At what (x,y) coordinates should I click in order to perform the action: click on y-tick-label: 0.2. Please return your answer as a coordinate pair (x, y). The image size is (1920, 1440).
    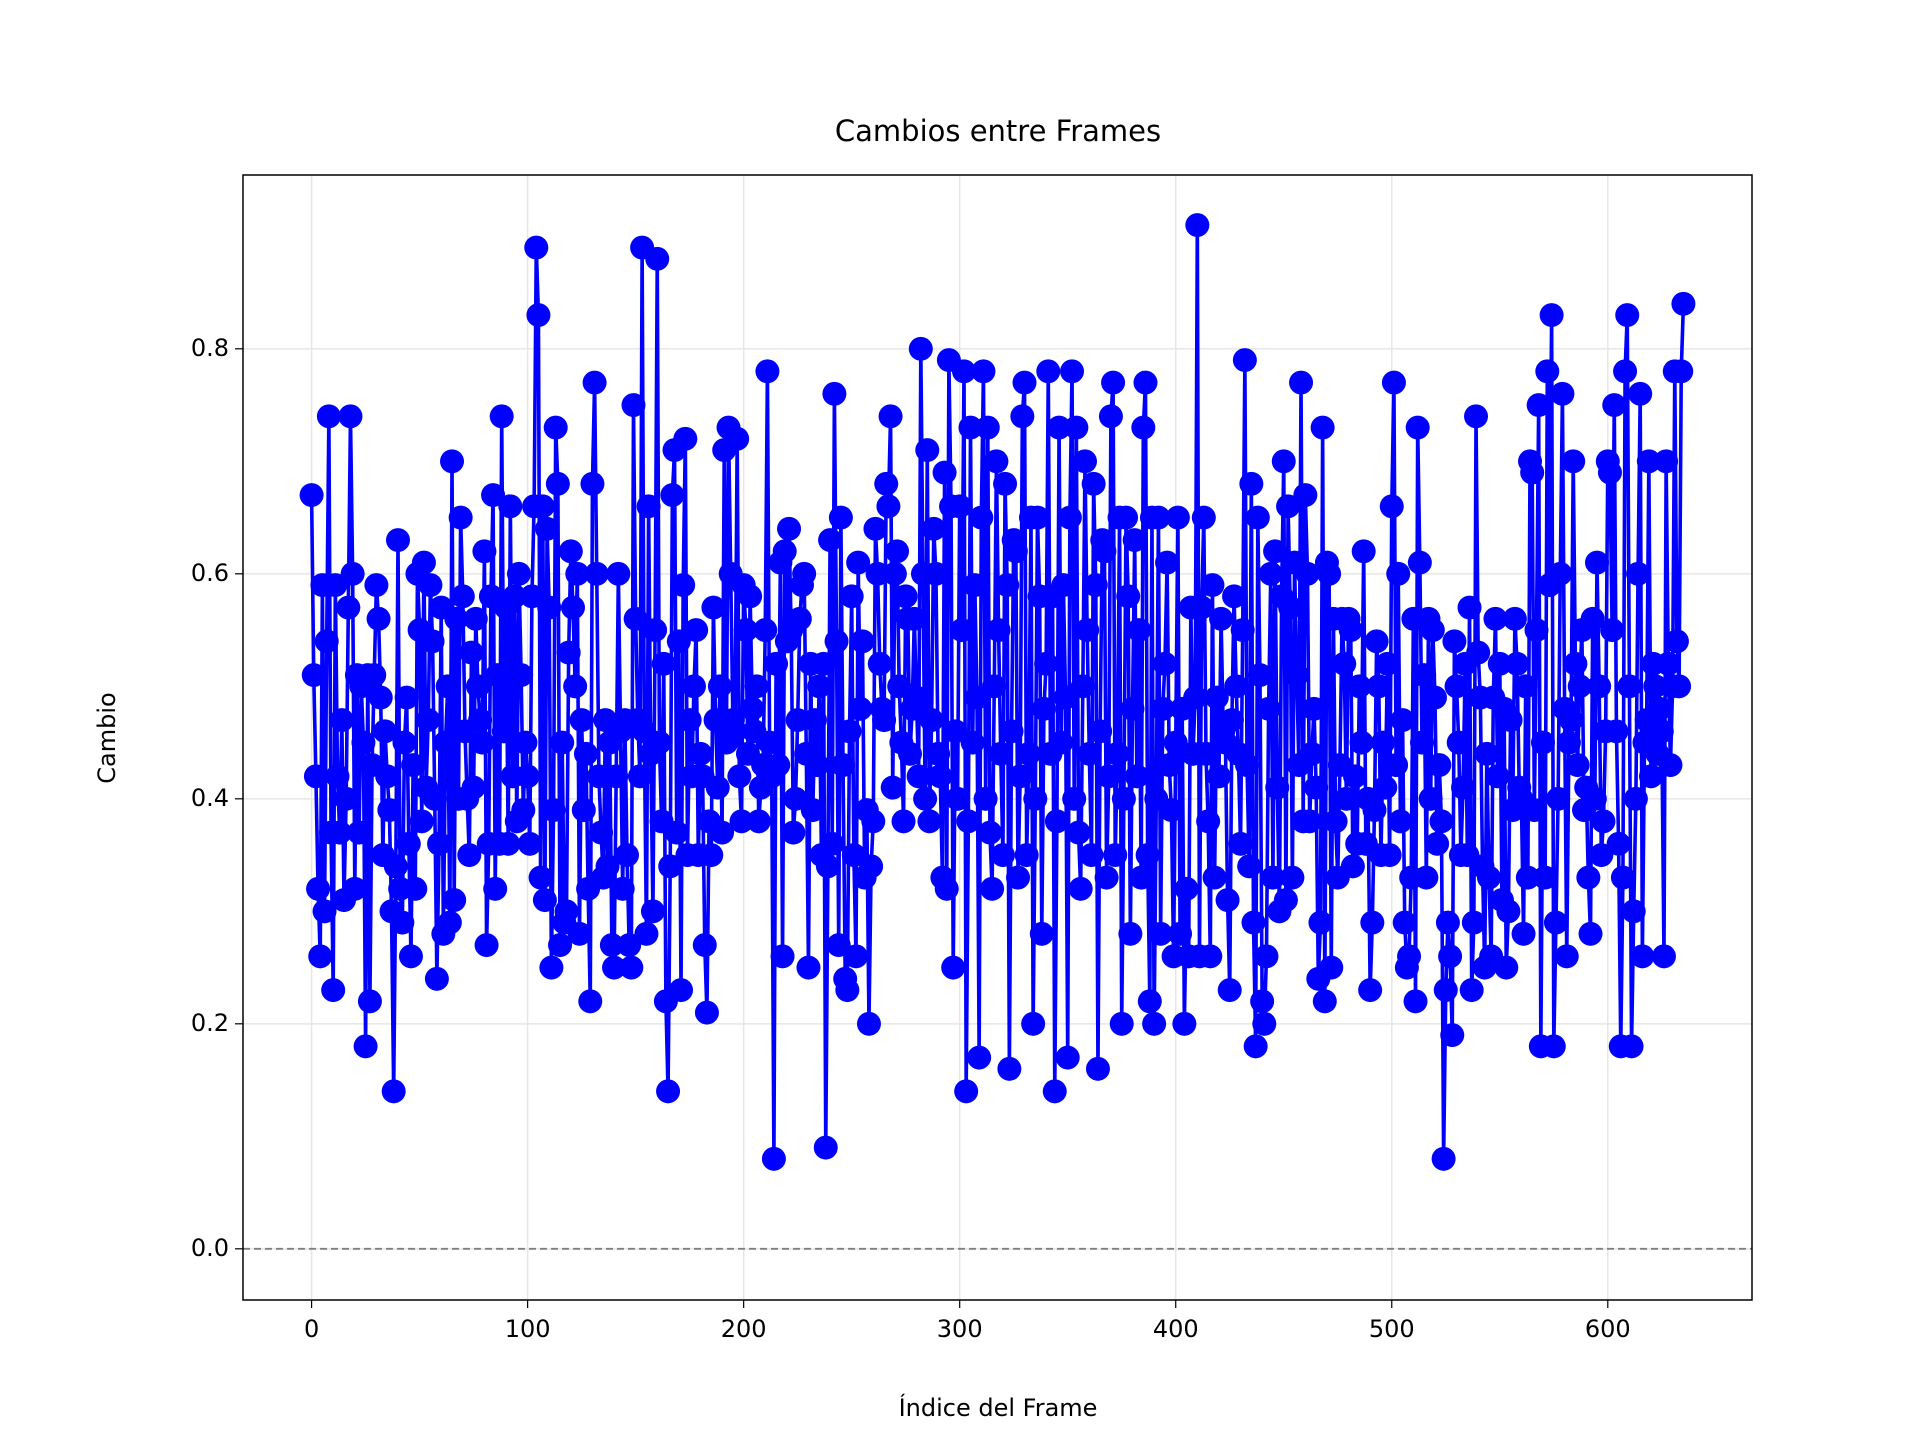
    Looking at the image, I should click on (210, 1023).